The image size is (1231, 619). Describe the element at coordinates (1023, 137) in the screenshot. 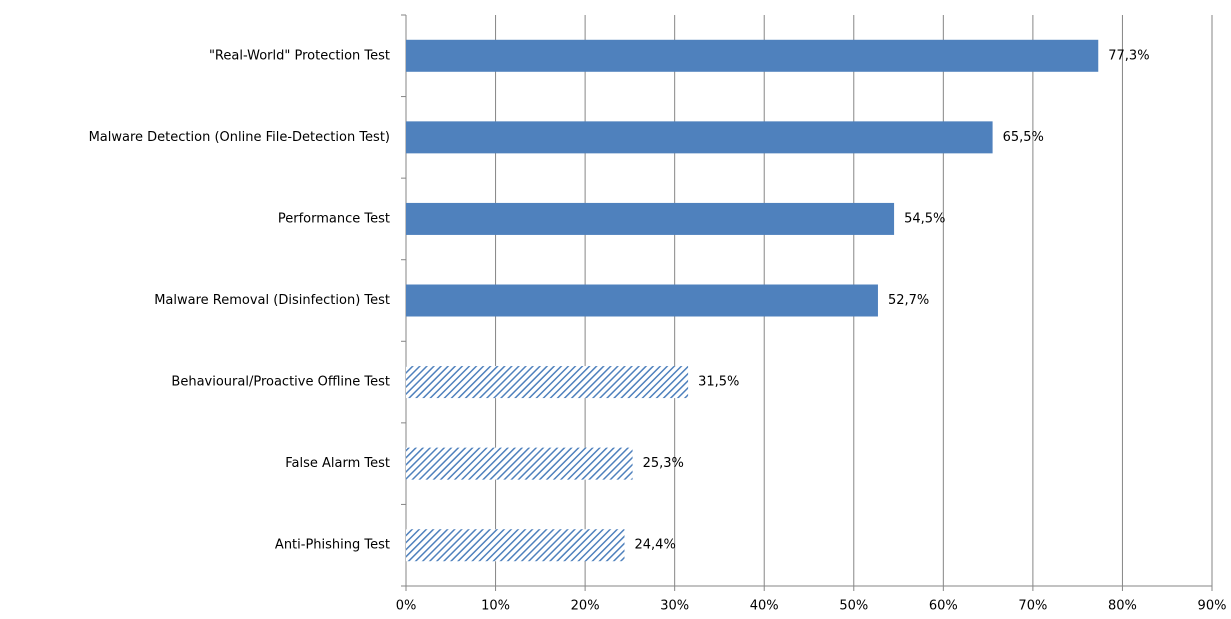

I see `data-label: 65,5%` at that location.